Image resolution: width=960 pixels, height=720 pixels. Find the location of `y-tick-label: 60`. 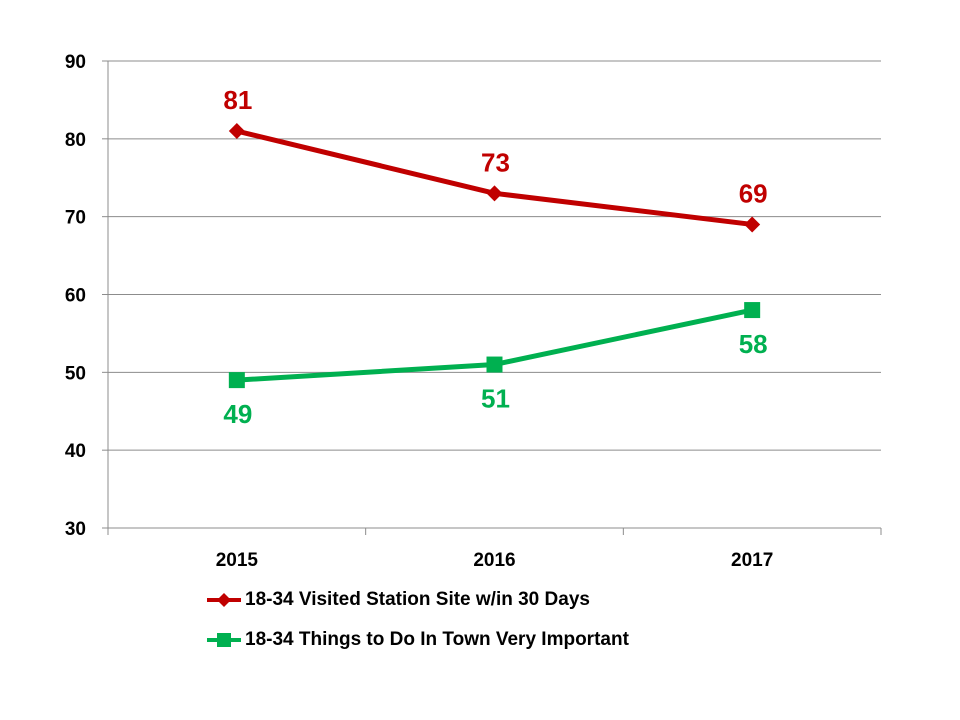

y-tick-label: 60 is located at coordinates (75, 296).